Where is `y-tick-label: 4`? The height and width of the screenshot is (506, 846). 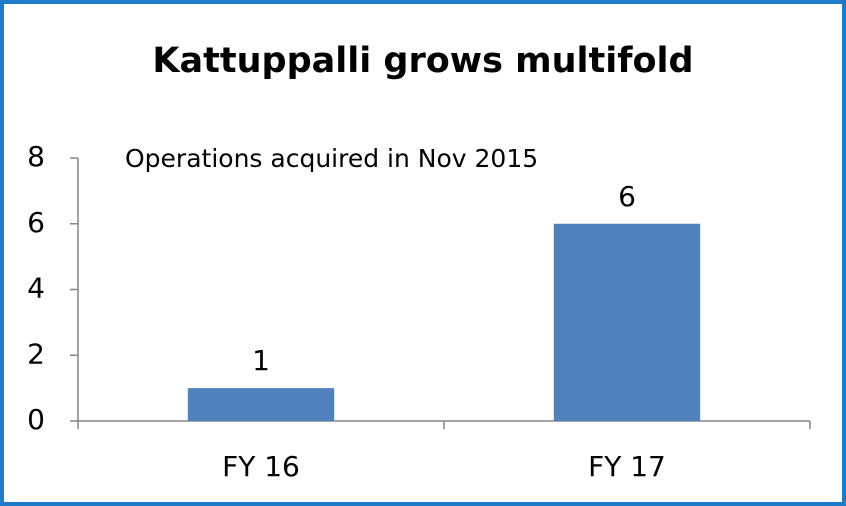 y-tick-label: 4 is located at coordinates (36, 288).